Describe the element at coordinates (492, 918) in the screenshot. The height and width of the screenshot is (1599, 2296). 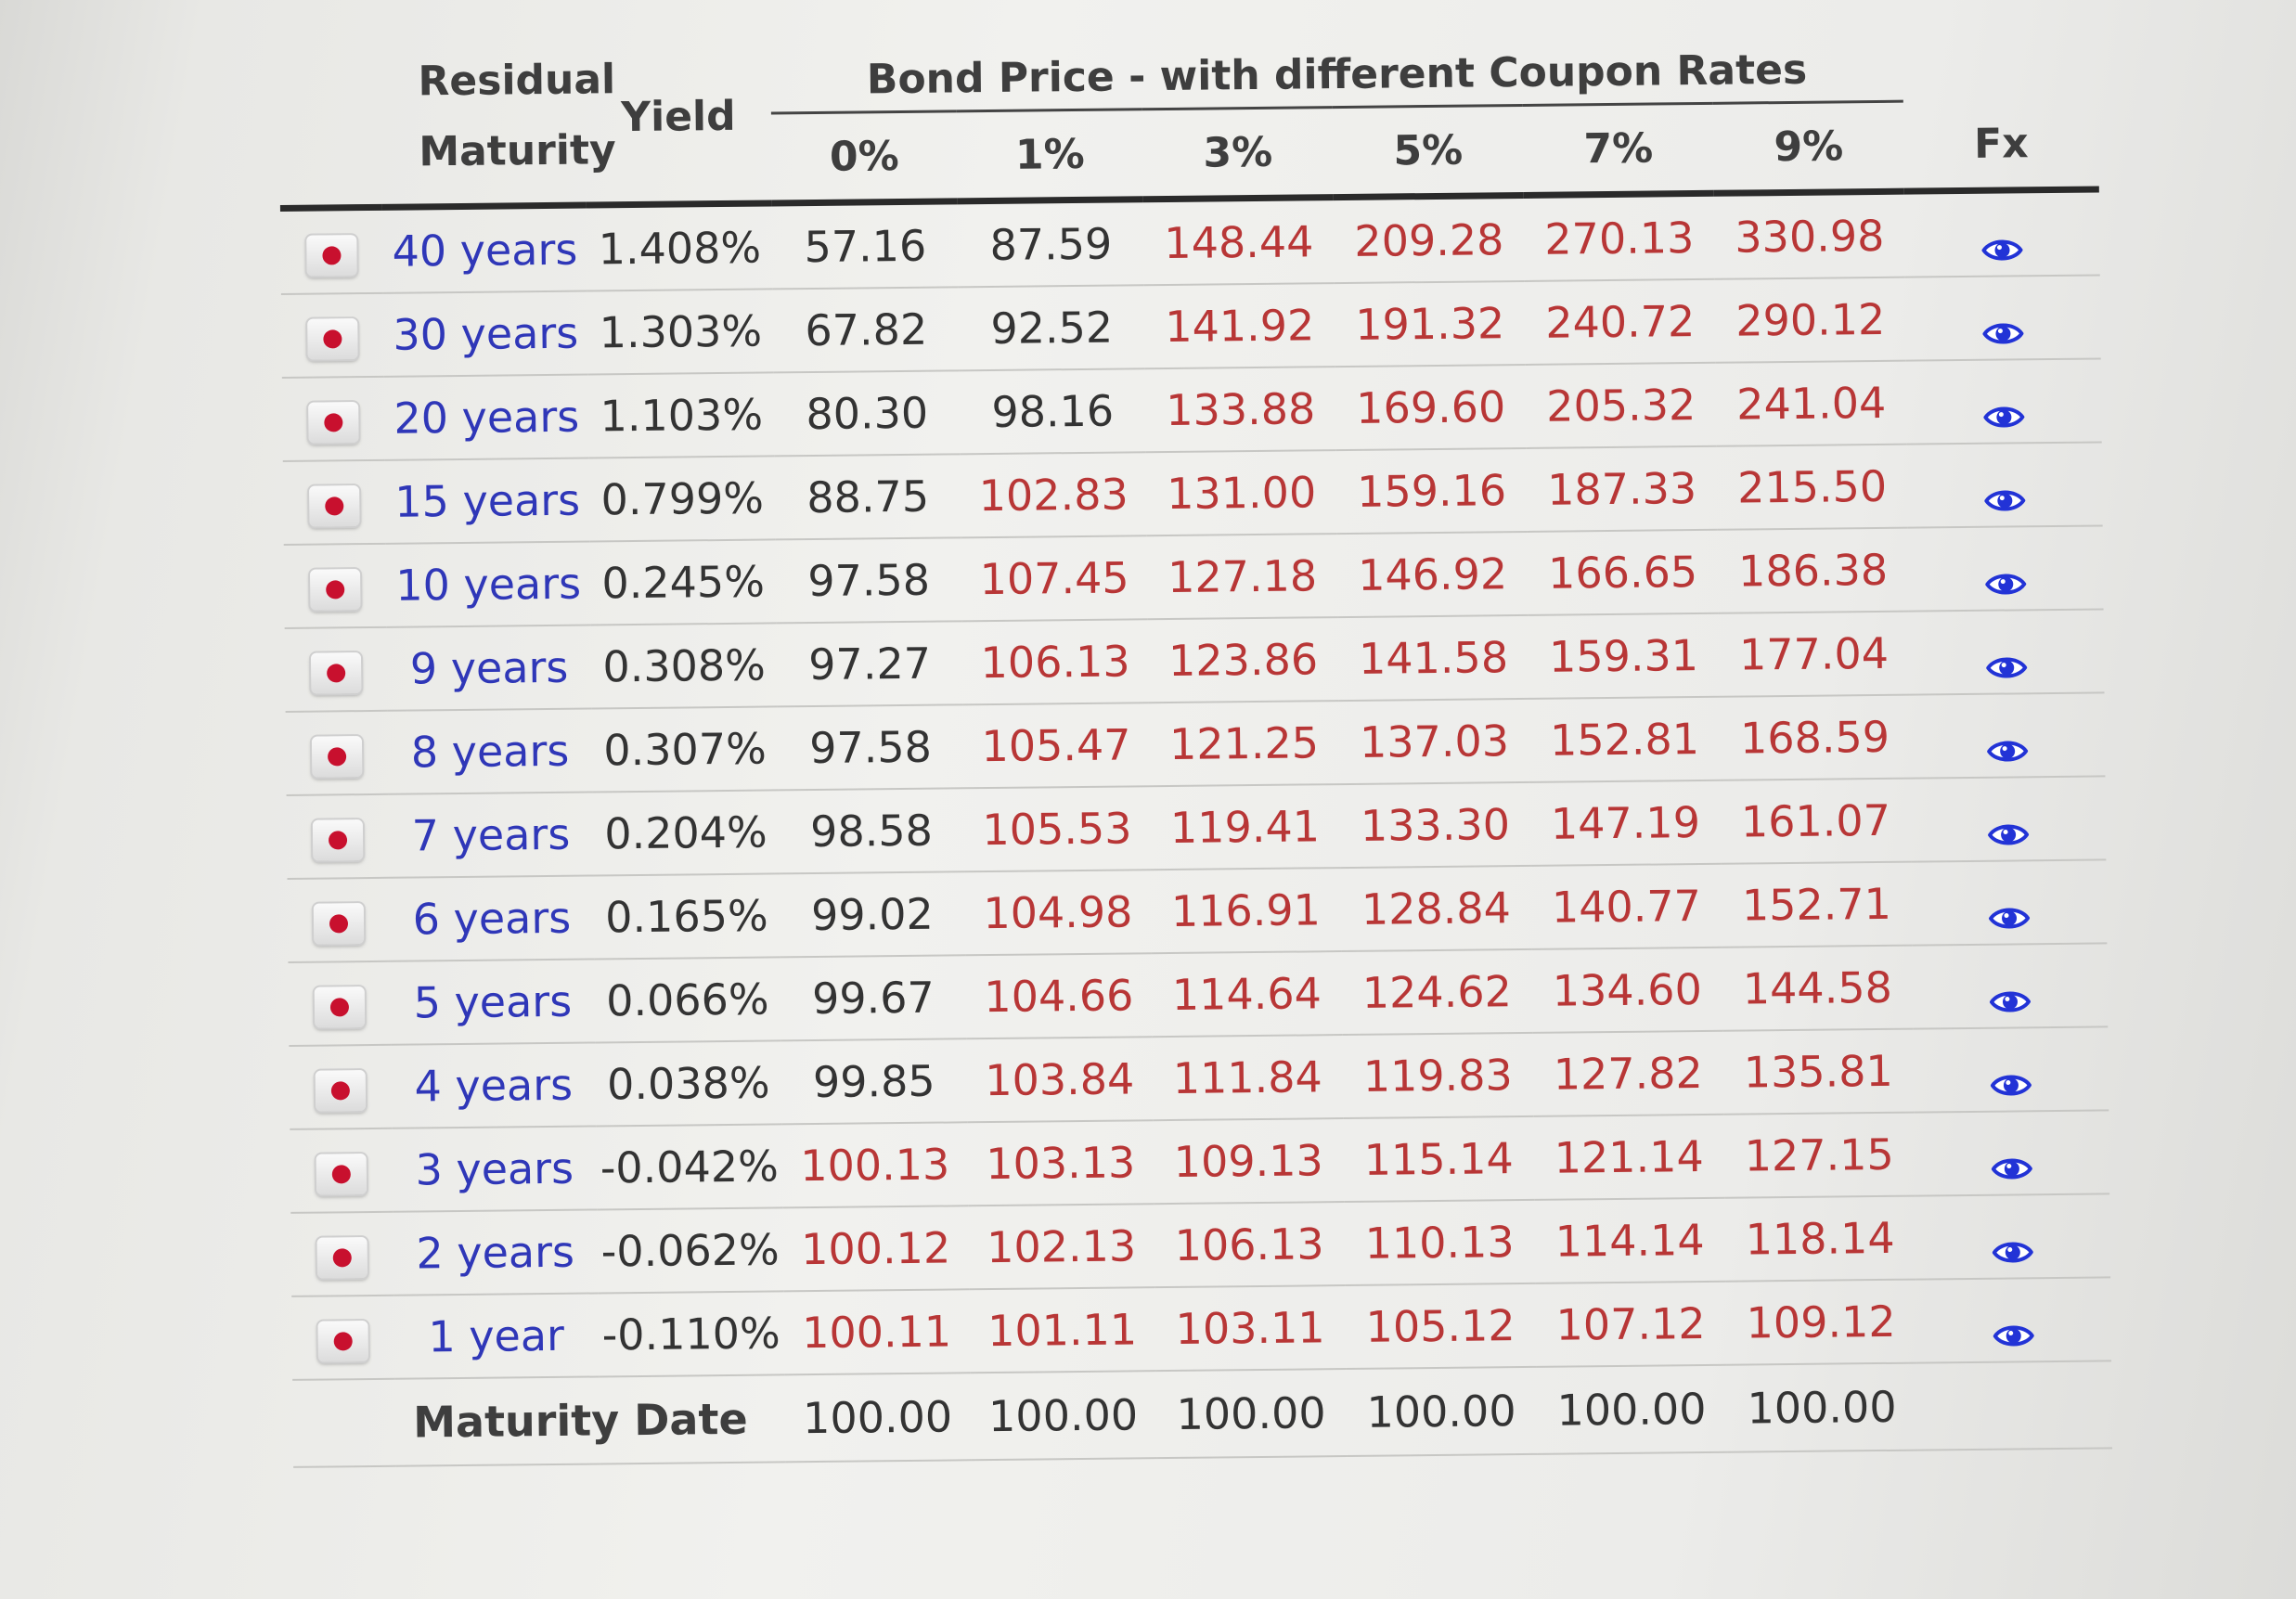
I see `maturity-link: 6 years` at that location.